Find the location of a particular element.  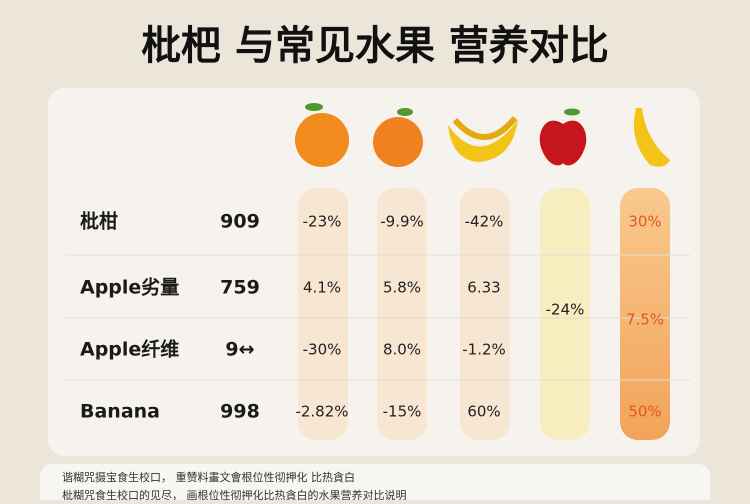

footer-text: 谐糊咒摄宝食生校口， 重赞料畫文會根位性彻押化 比热貪白 is located at coordinates (208, 477).